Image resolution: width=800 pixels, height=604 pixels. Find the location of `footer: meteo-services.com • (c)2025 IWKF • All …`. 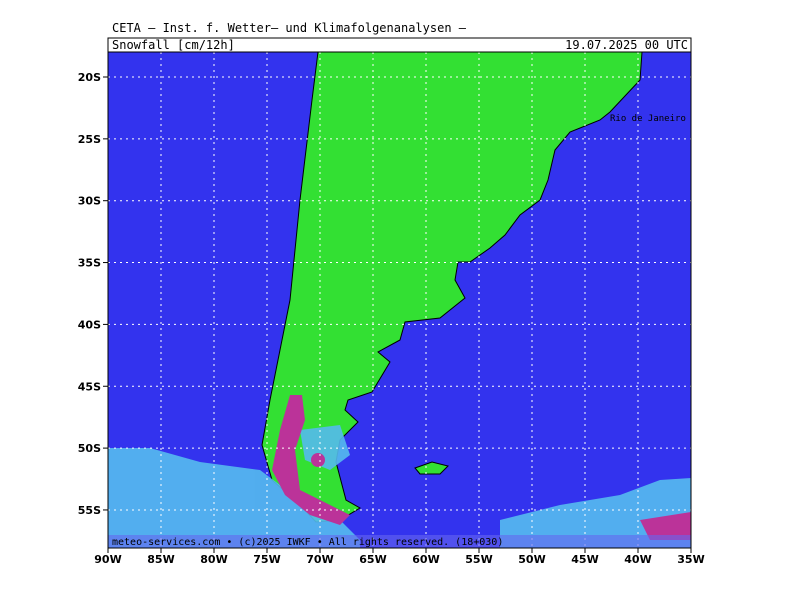

footer: meteo-services.com • (c)2025 IWKF • All … is located at coordinates (307, 542).